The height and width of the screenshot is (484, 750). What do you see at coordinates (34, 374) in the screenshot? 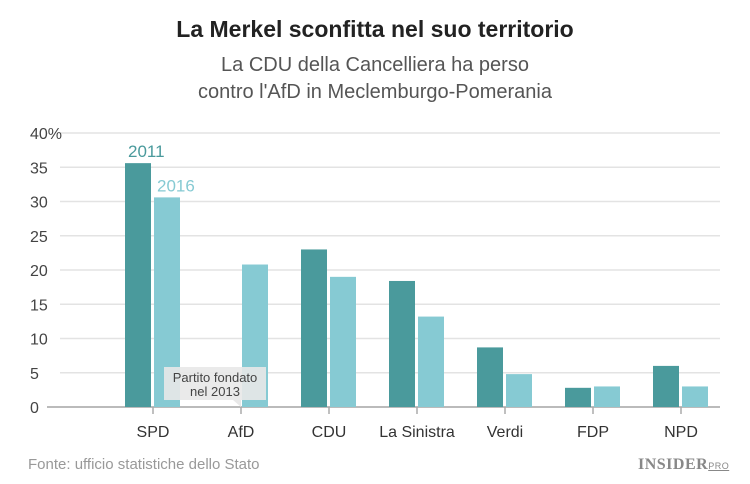
I see `y-tick-label: 5` at bounding box center [34, 374].